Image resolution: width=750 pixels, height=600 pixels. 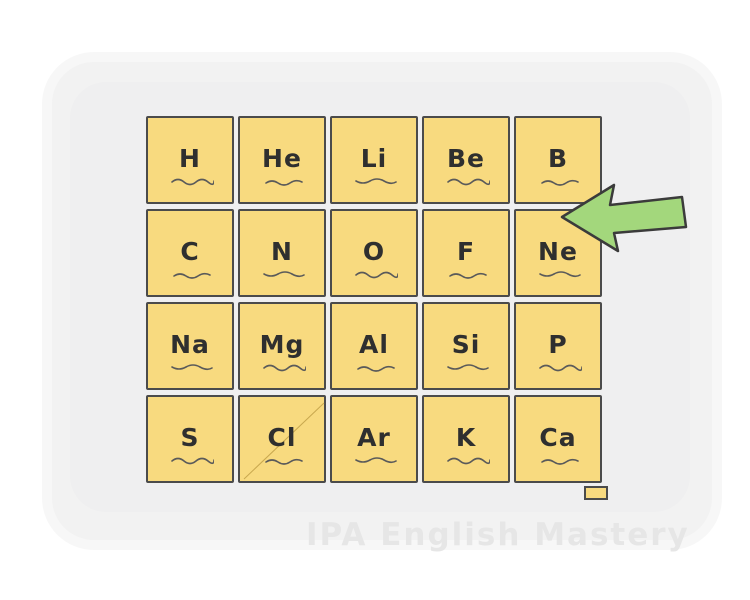 I want to click on element-symbol: He, so click(x=282, y=158).